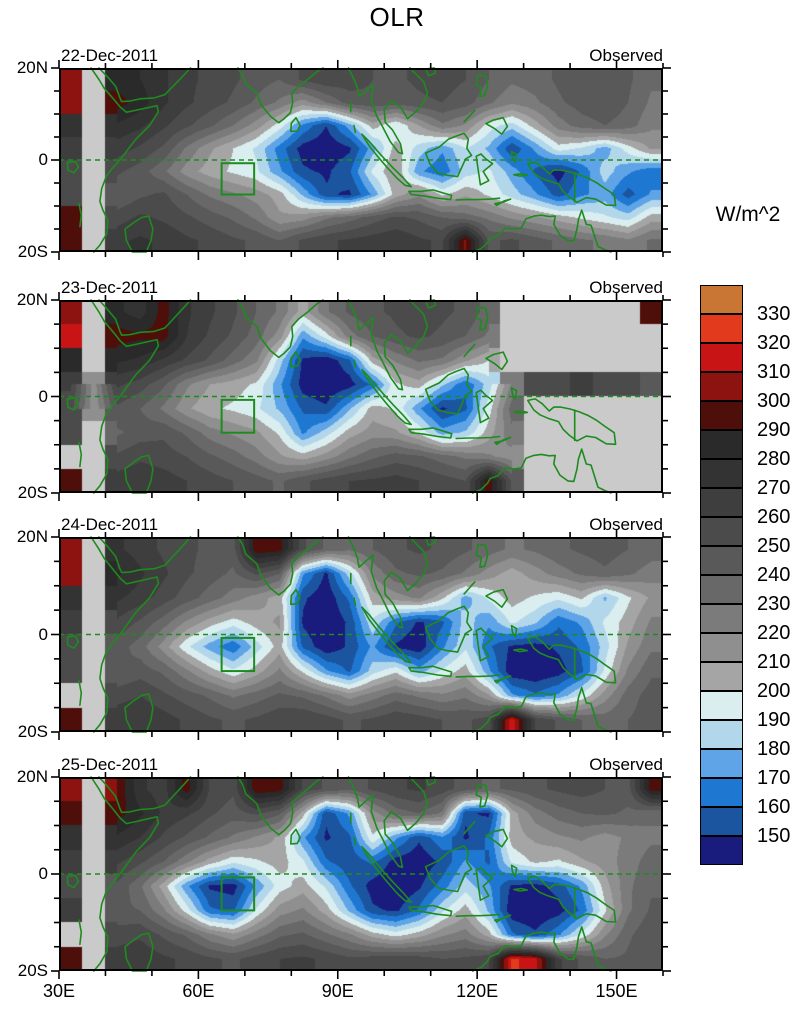  I want to click on colorbar-tick-label: 200, so click(774, 691).